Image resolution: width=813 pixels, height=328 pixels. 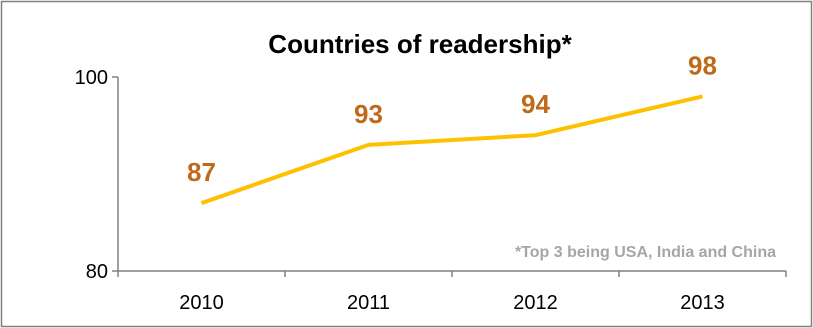 What do you see at coordinates (420, 44) in the screenshot?
I see `chart-title: Countries of readership*` at bounding box center [420, 44].